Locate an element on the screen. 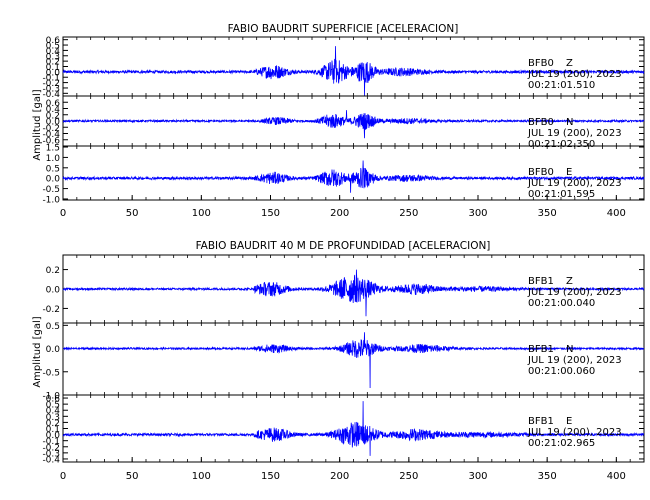 This screenshot has width=650, height=500. x-tick-label: 400 is located at coordinates (616, 476).